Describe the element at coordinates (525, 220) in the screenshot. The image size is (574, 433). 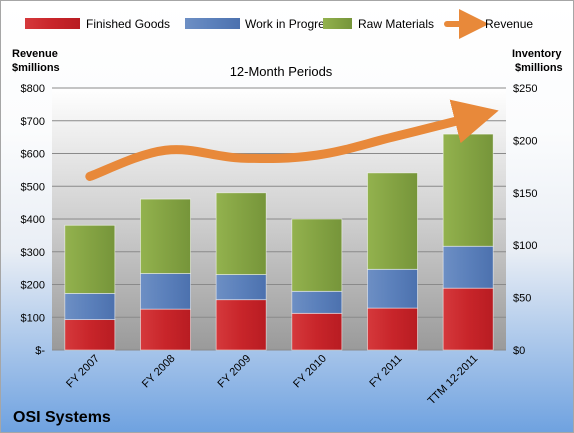
I see `right-axis-ticks: $0 $50 $100 $150 $200 $250` at that location.